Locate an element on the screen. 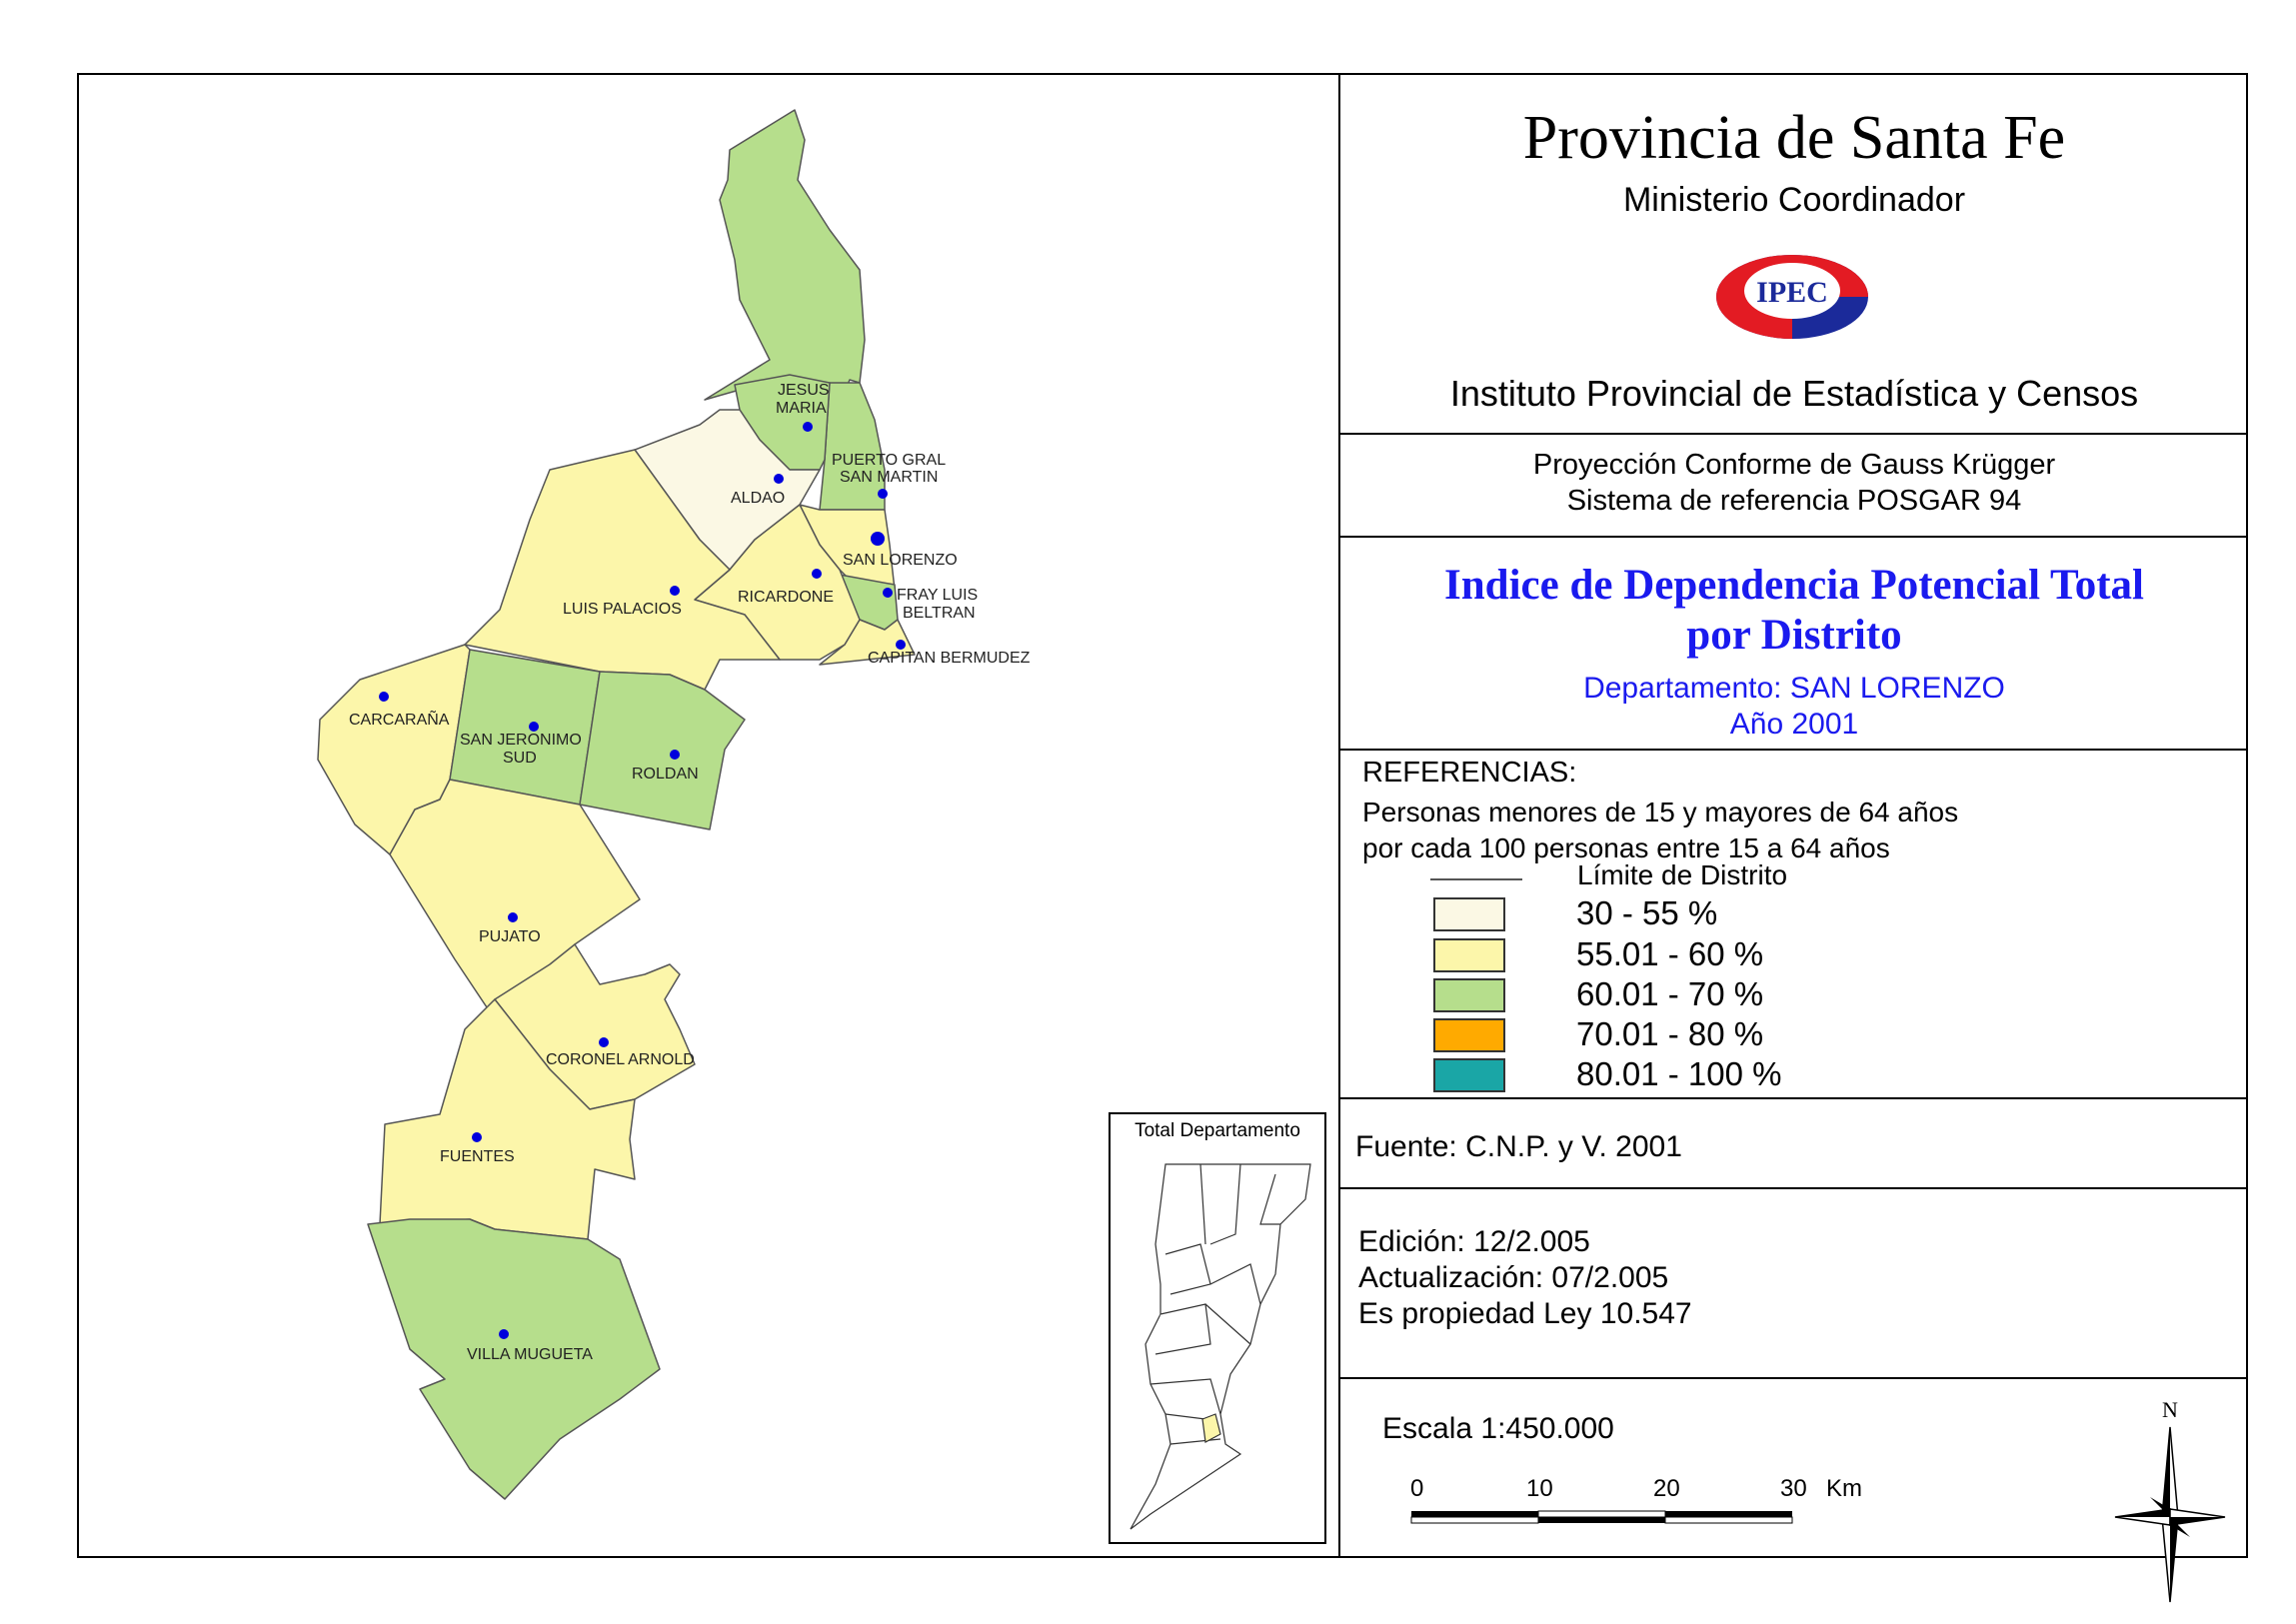 The height and width of the screenshot is (1624, 2296). district-villa-mugueta is located at coordinates (514, 1359).